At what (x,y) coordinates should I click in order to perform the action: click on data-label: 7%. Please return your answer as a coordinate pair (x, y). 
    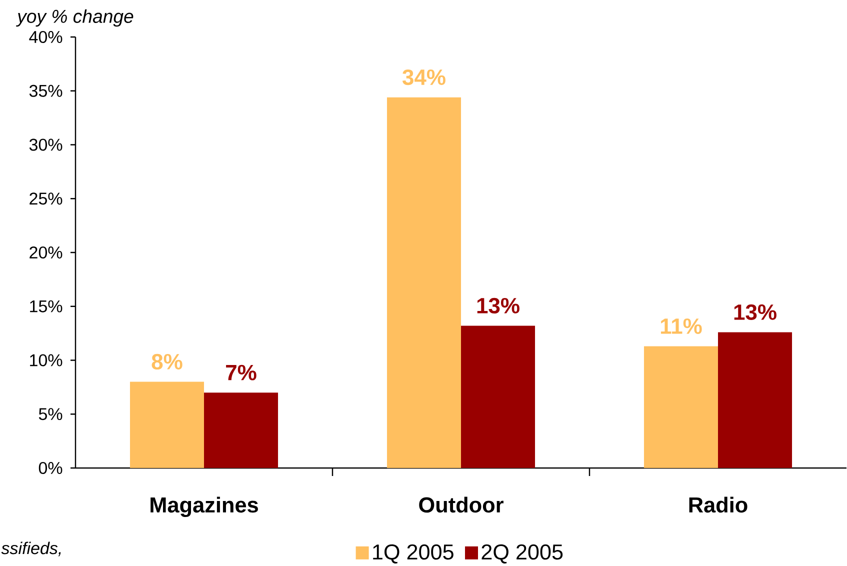
    Looking at the image, I should click on (241, 372).